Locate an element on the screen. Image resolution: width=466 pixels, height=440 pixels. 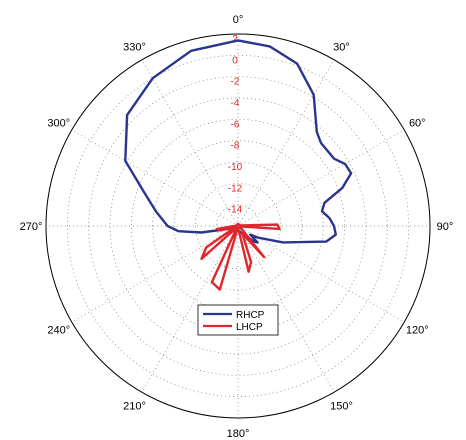
legend-label-rhcp: RHCP is located at coordinates (250, 315).